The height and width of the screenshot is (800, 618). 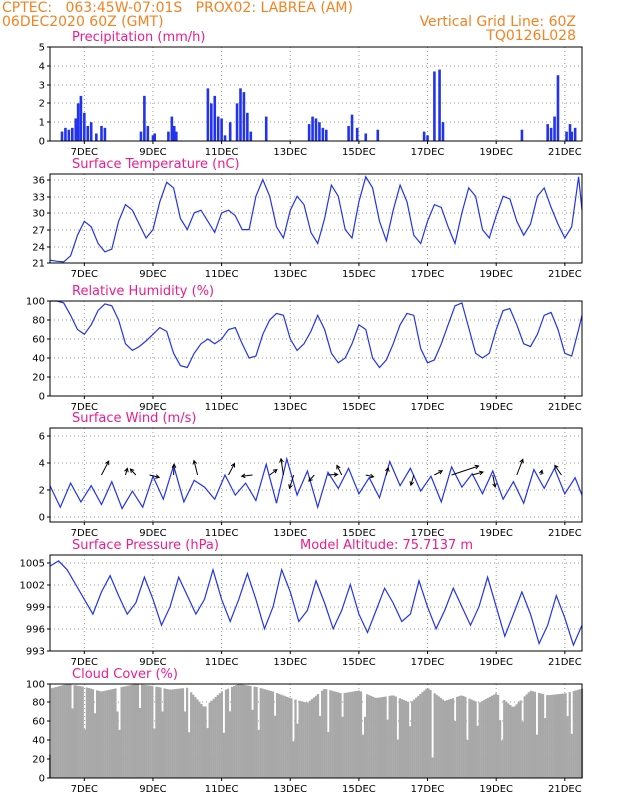 What do you see at coordinates (38, 248) in the screenshot?
I see `y-tick-label: 24` at bounding box center [38, 248].